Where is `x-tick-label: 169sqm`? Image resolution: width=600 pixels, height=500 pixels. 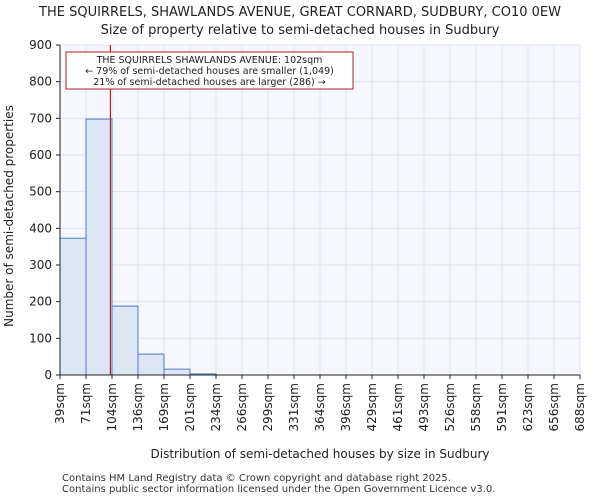
x-tick-label: 169sqm is located at coordinates (164, 407).